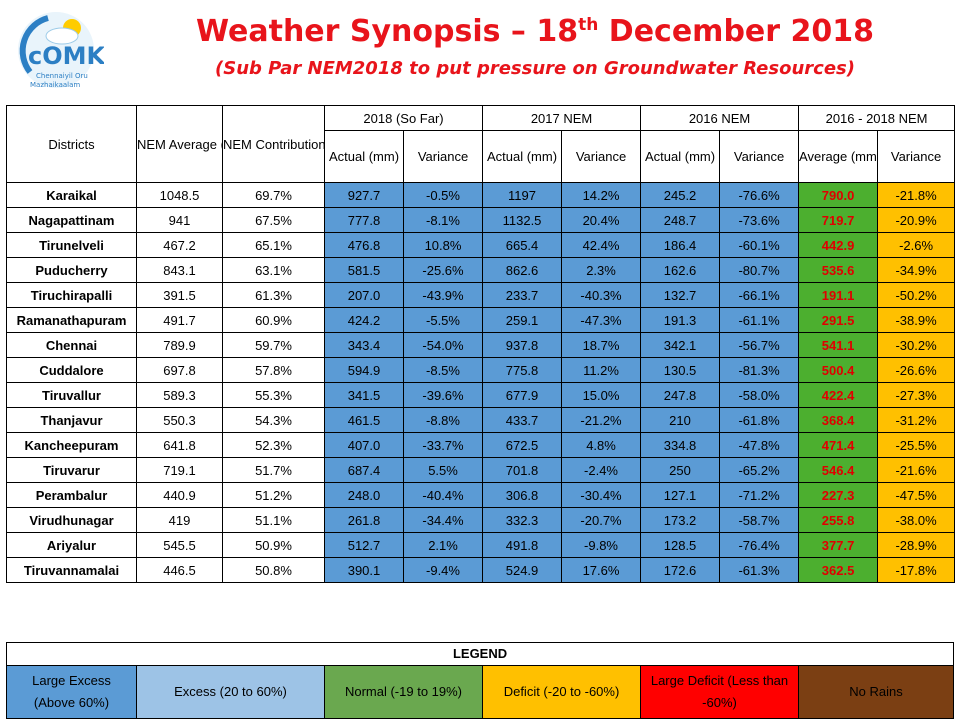  Describe the element at coordinates (838, 445) in the screenshot. I see `average-2016-2018: 471.4` at that location.